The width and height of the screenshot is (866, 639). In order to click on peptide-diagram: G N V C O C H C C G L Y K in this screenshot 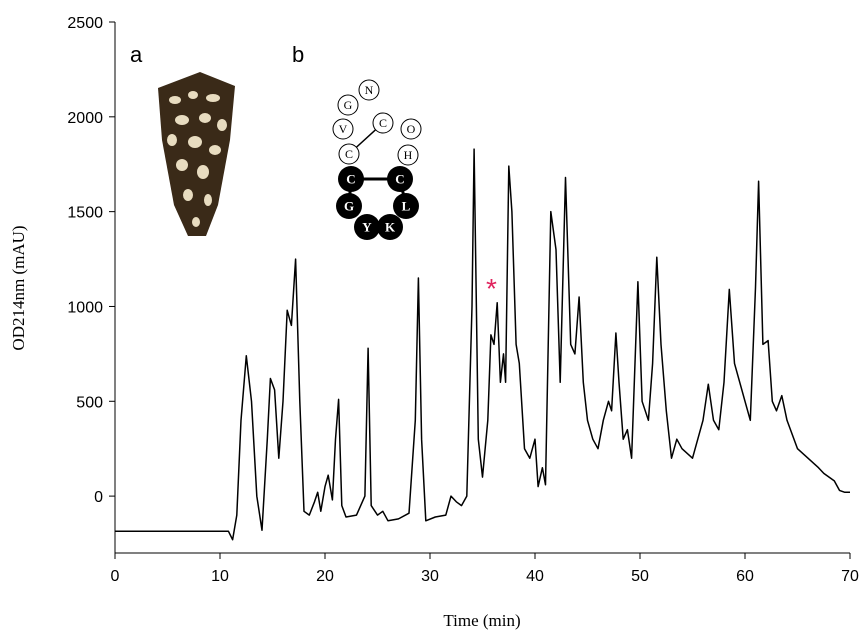, I will do `click(377, 159)`.